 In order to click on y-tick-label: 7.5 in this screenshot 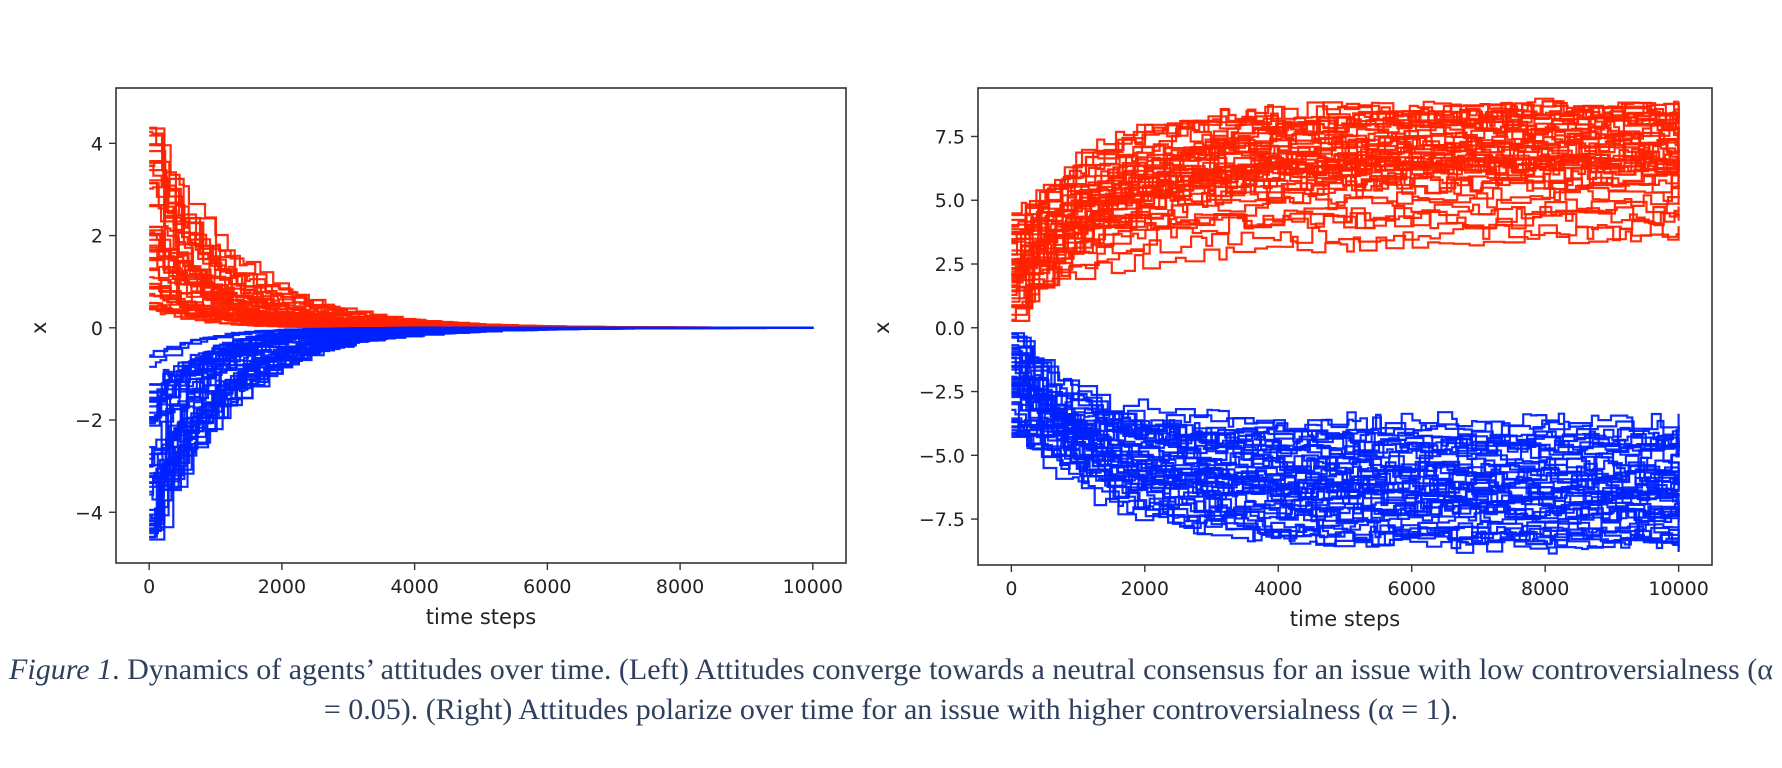, I will do `click(950, 137)`.